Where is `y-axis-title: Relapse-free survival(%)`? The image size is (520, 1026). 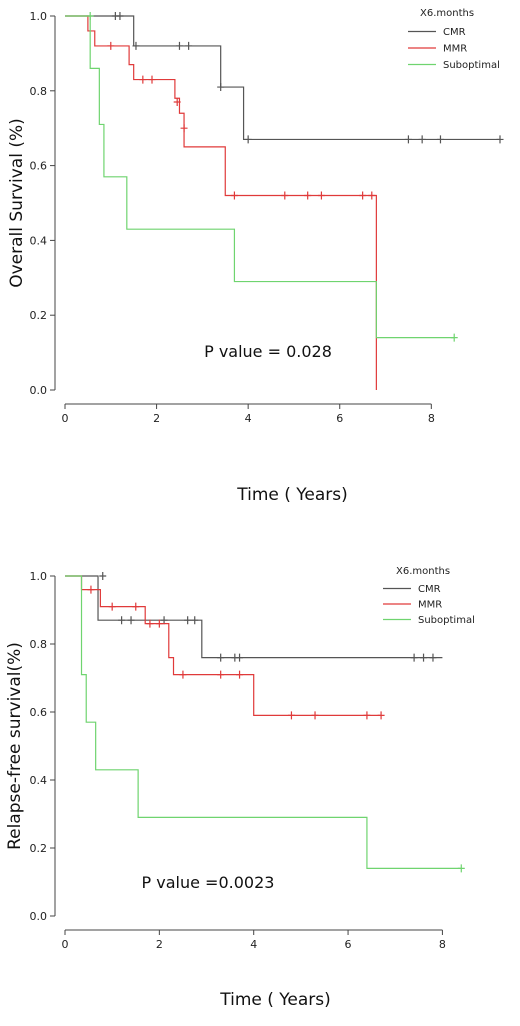 y-axis-title: Relapse-free survival(%) is located at coordinates (15, 746).